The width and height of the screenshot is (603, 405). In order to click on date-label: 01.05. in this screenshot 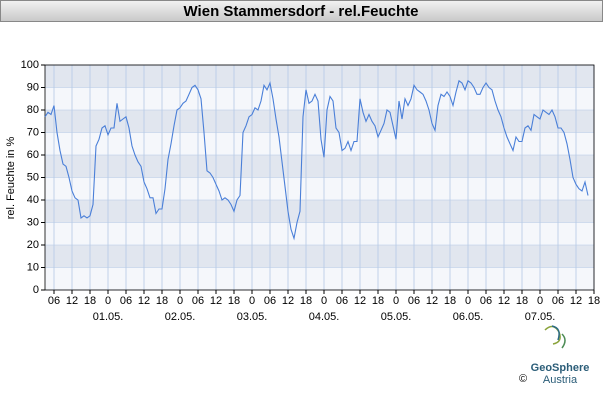, I will do `click(108, 317)`.